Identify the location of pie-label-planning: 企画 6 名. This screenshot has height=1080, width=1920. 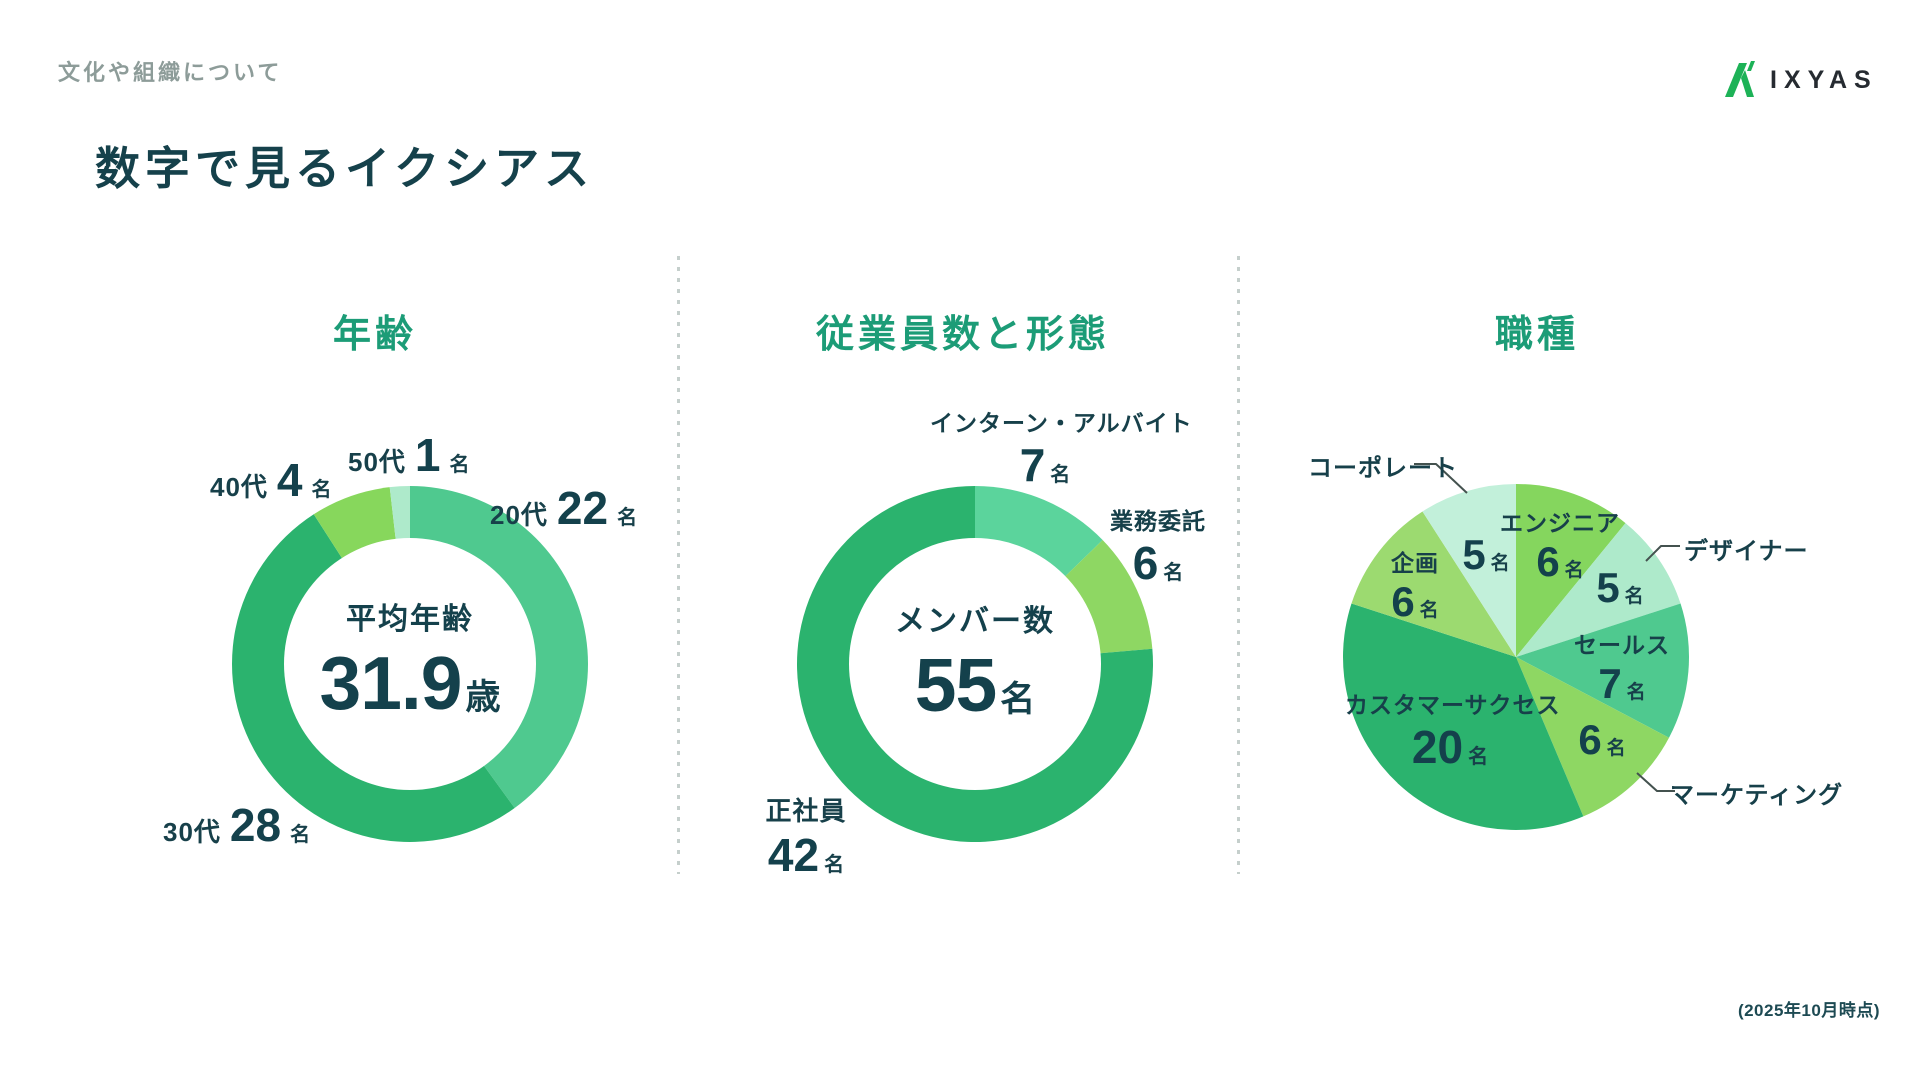
(1415, 587).